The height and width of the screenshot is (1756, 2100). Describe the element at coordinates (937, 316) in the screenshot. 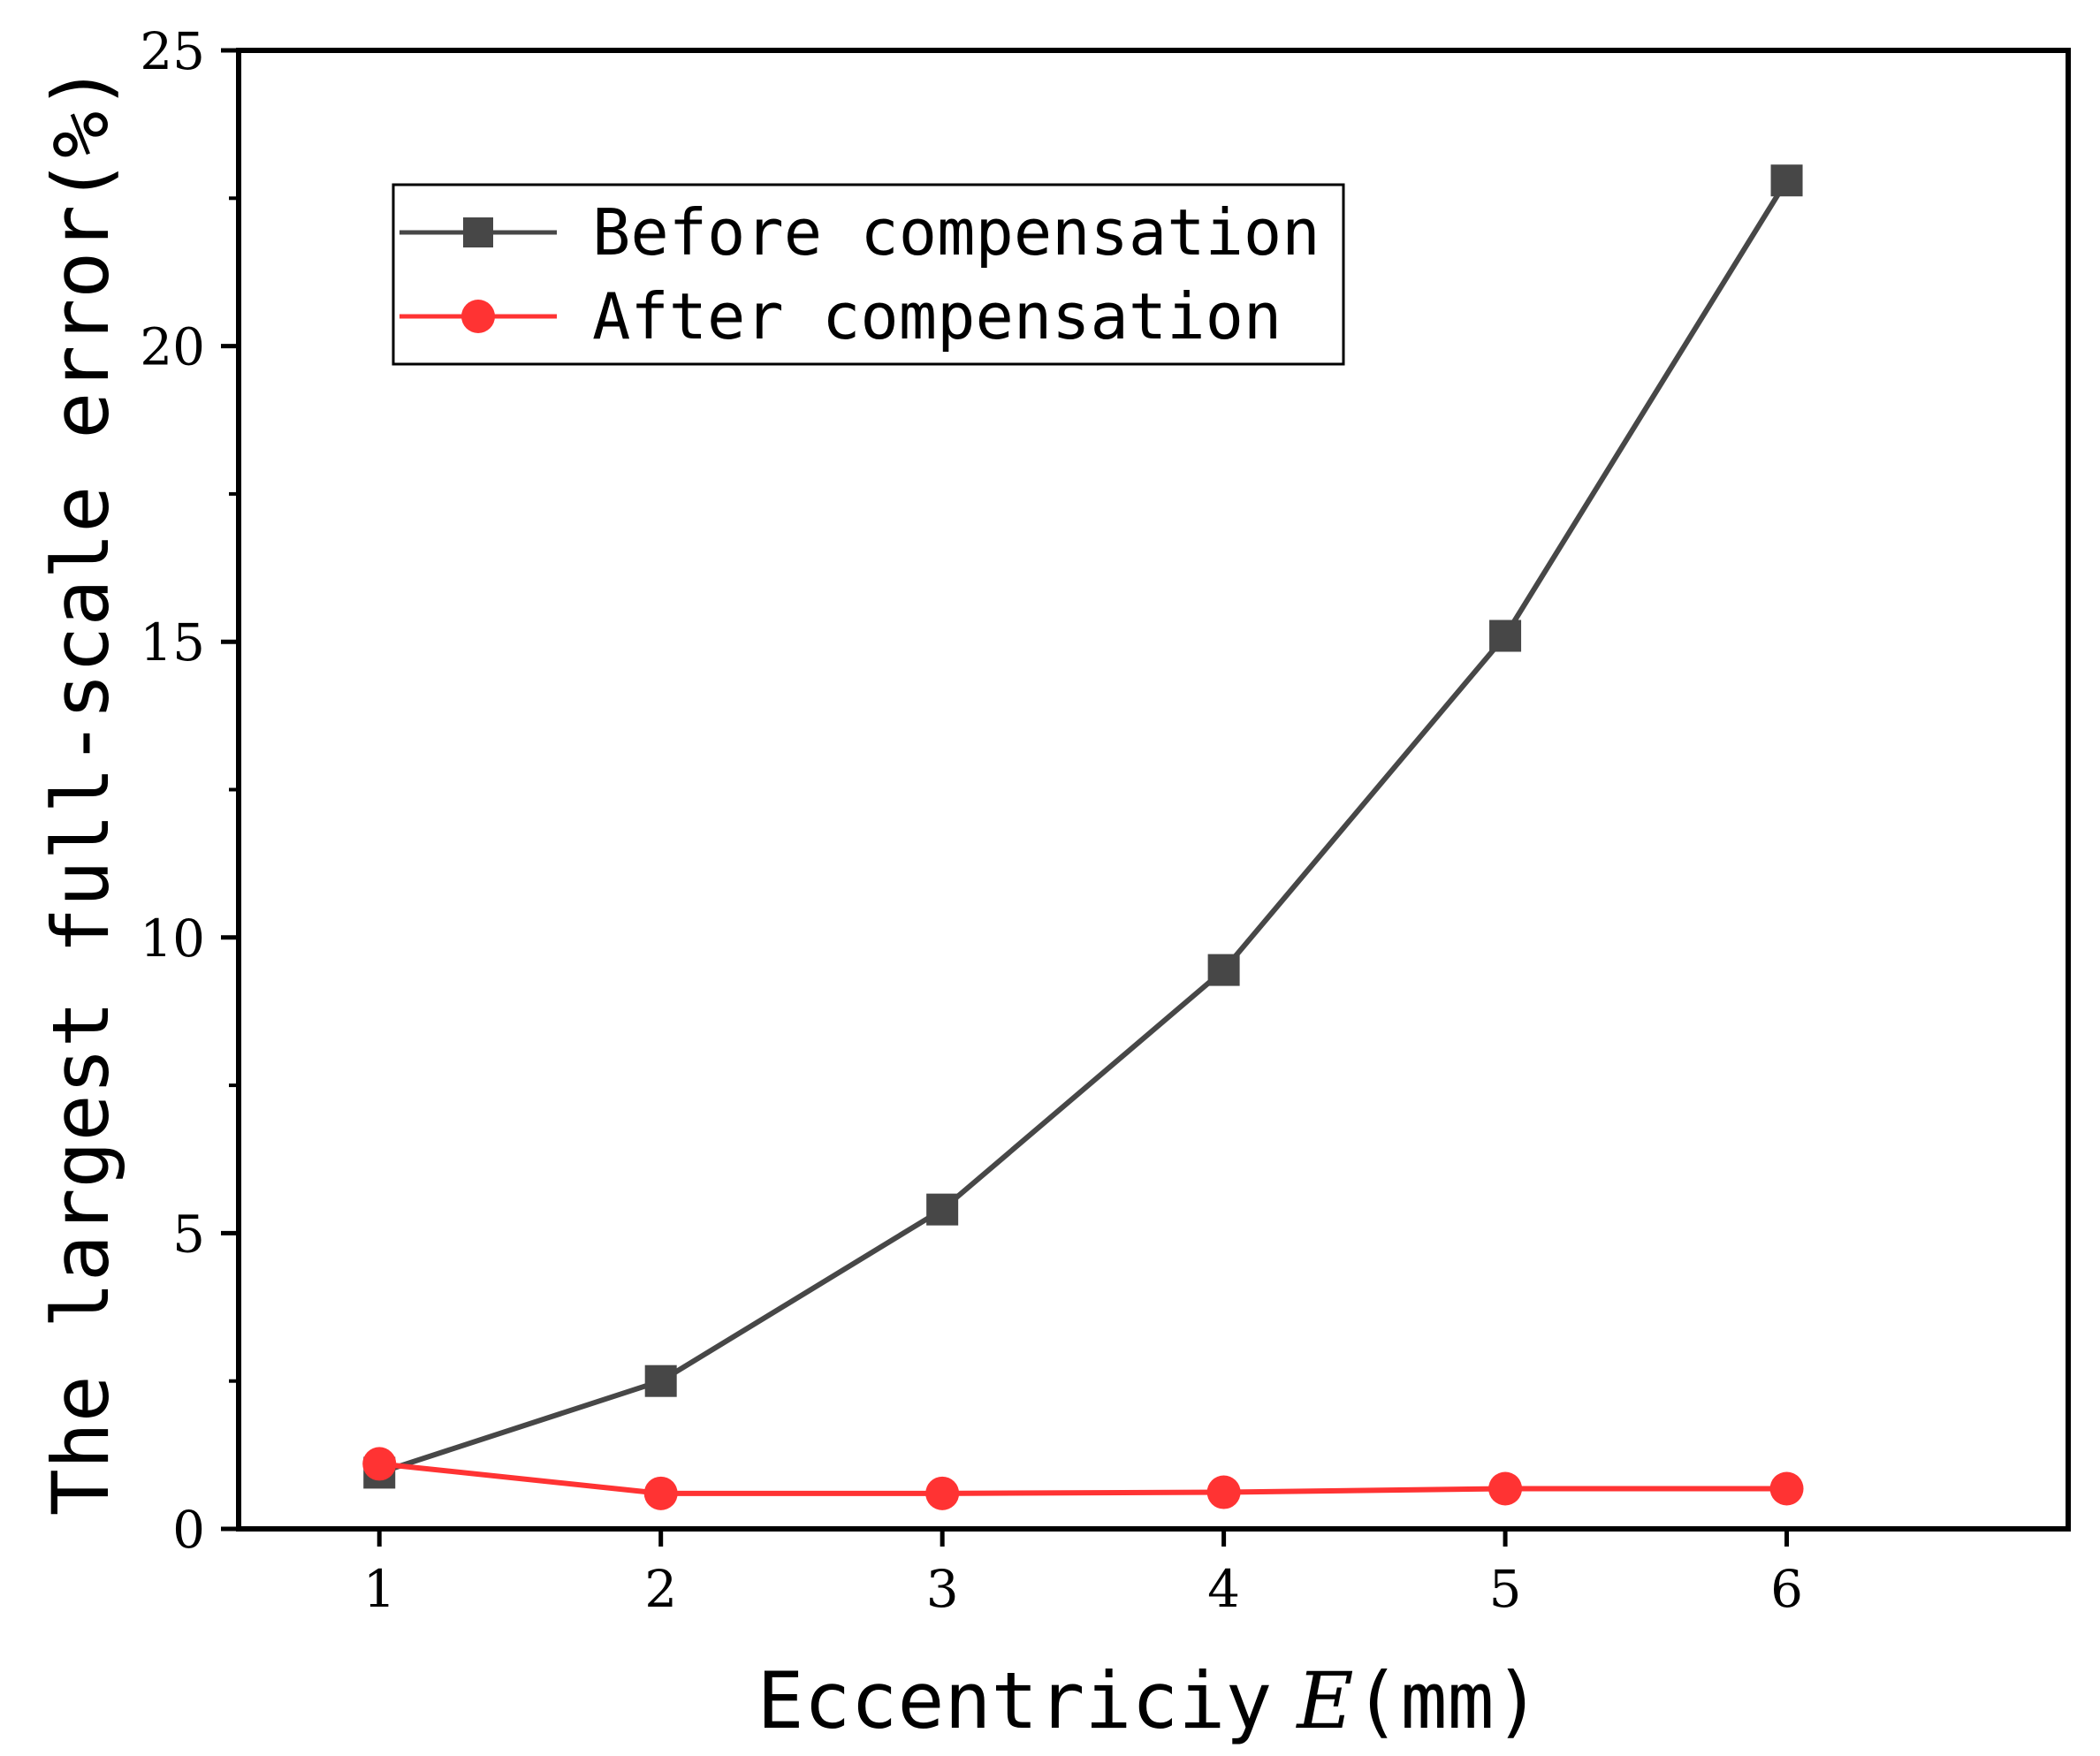

I see `legend-label-after: After compensation` at that location.